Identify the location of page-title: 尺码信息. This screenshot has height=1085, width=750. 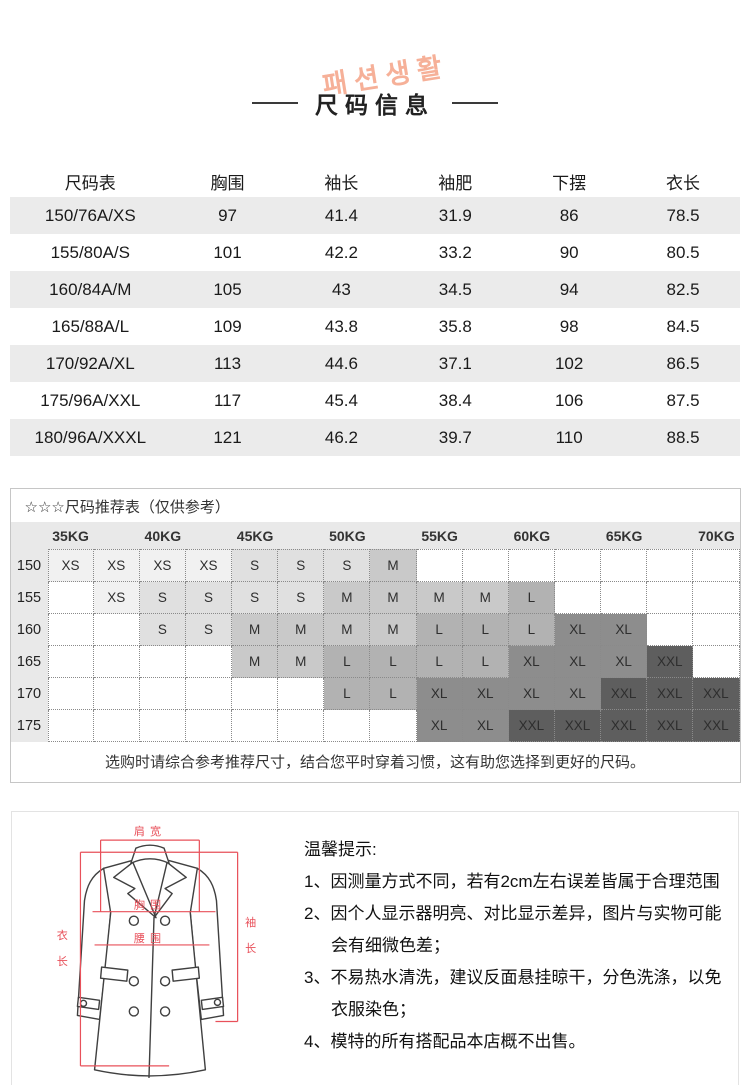
(375, 105).